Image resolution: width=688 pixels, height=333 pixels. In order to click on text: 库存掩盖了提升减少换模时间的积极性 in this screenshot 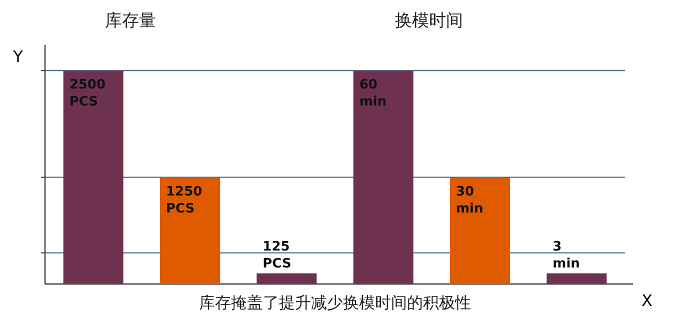, I will do `click(335, 302)`.